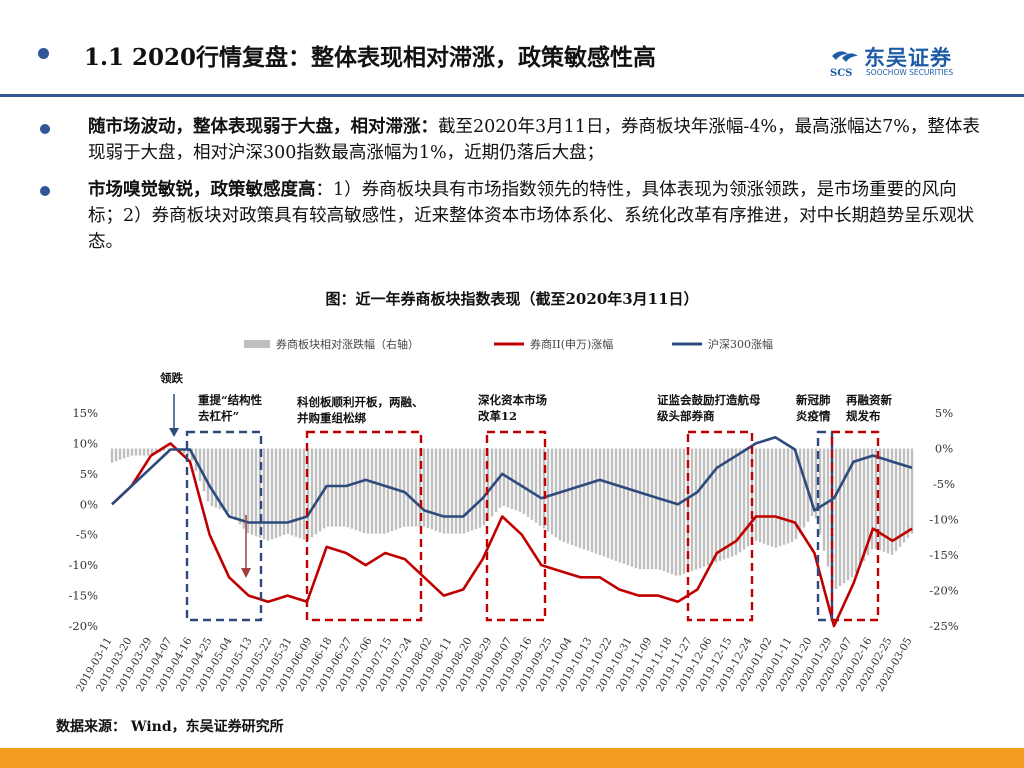 Image resolution: width=1024 pixels, height=768 pixels. What do you see at coordinates (910, 72) in the screenshot?
I see `logo-english-name: SOOCHOW SECURITIES` at bounding box center [910, 72].